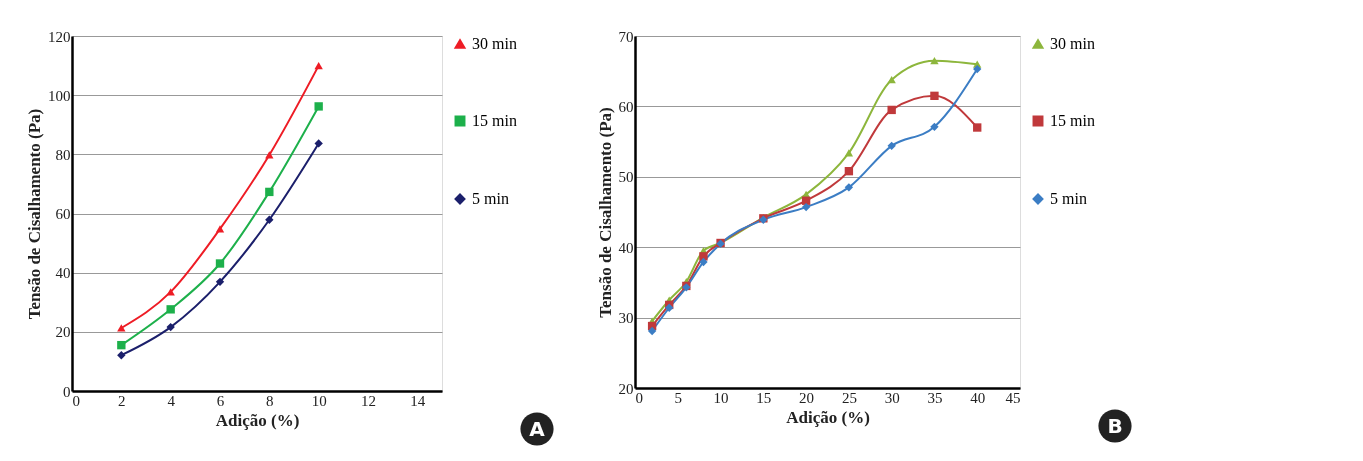 The image size is (1363, 461). I want to click on x-tick-label: 20, so click(807, 397).